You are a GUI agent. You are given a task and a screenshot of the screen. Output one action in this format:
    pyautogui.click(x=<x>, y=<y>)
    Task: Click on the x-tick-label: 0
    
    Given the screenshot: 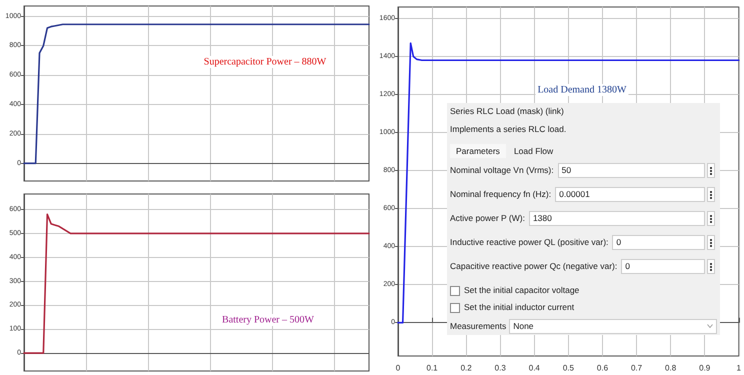 What is the action you would take?
    pyautogui.click(x=398, y=368)
    